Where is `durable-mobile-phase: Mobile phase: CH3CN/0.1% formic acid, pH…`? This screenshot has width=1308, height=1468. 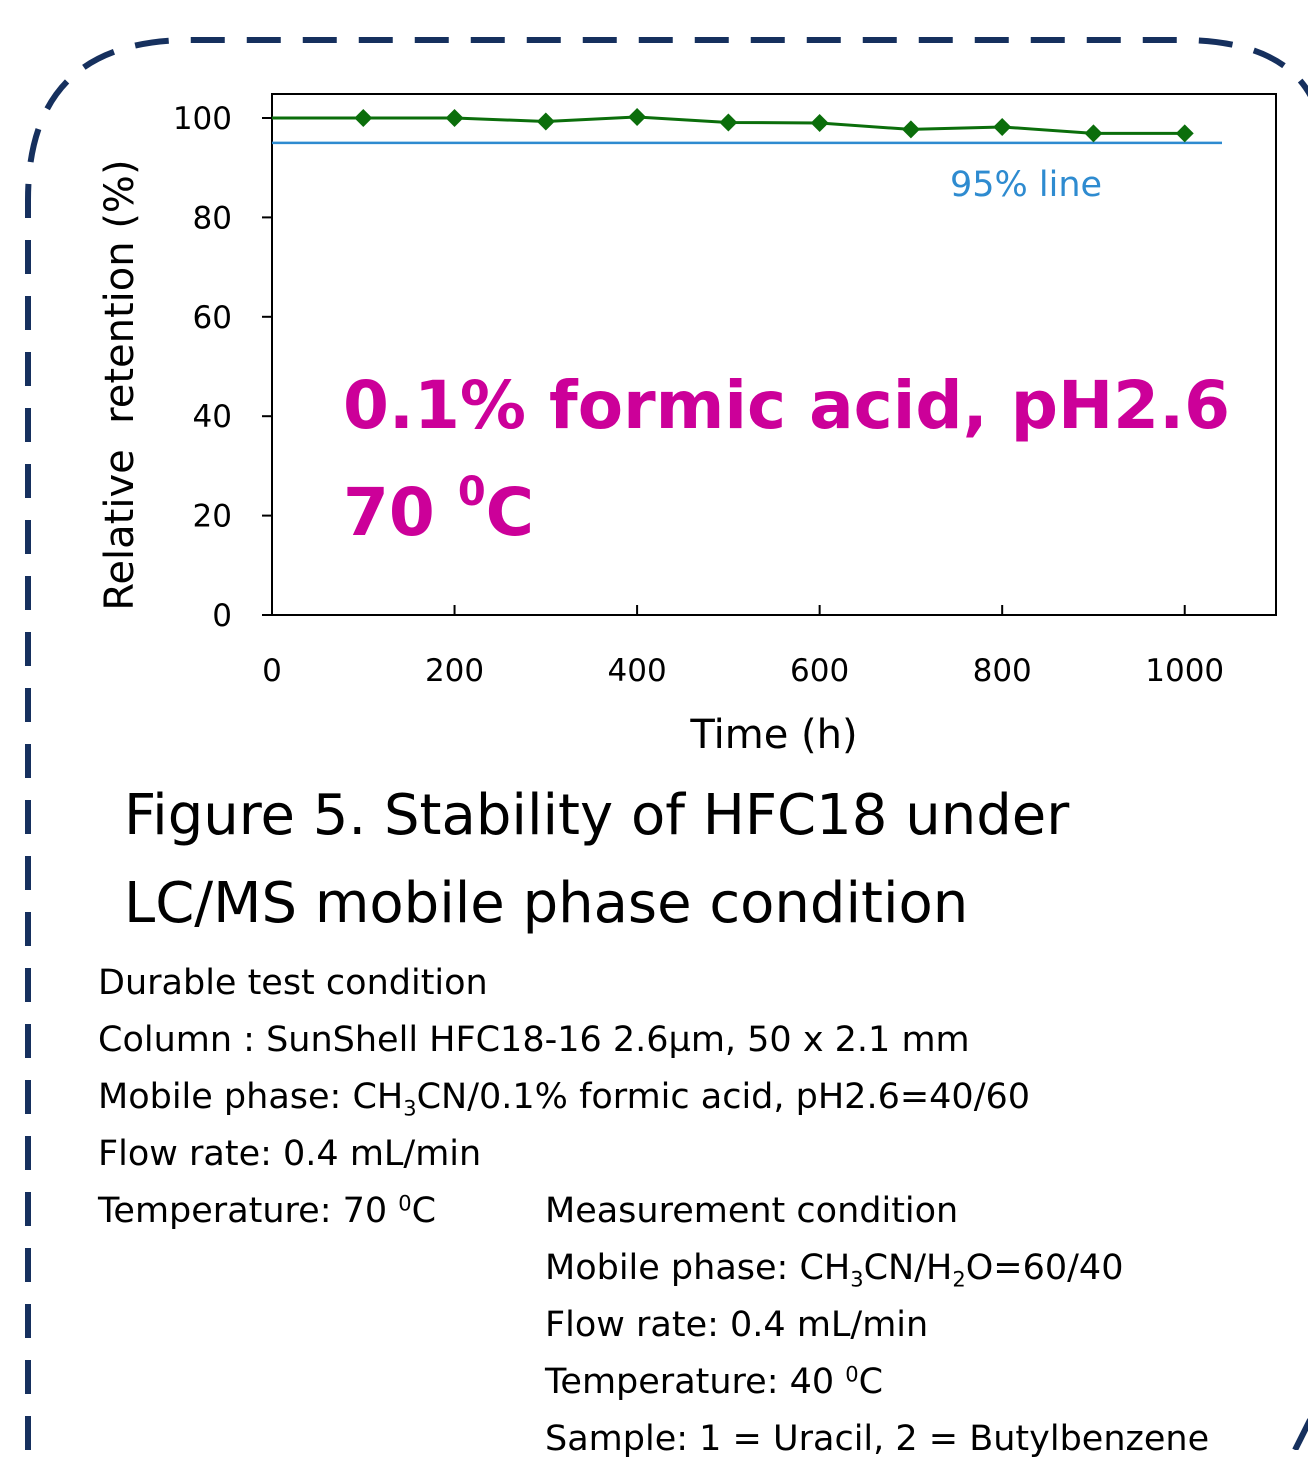
durable-mobile-phase: Mobile phase: CH3CN/0.1% formic acid, pH… is located at coordinates (564, 1099).